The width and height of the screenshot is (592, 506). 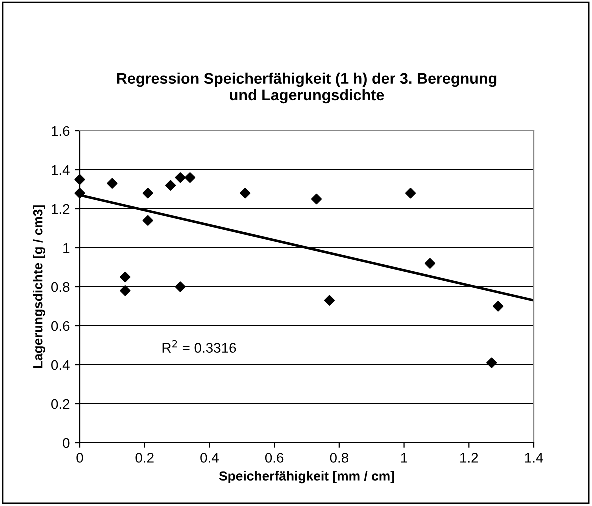 What do you see at coordinates (67, 248) in the screenshot?
I see `y-tick-label: 1` at bounding box center [67, 248].